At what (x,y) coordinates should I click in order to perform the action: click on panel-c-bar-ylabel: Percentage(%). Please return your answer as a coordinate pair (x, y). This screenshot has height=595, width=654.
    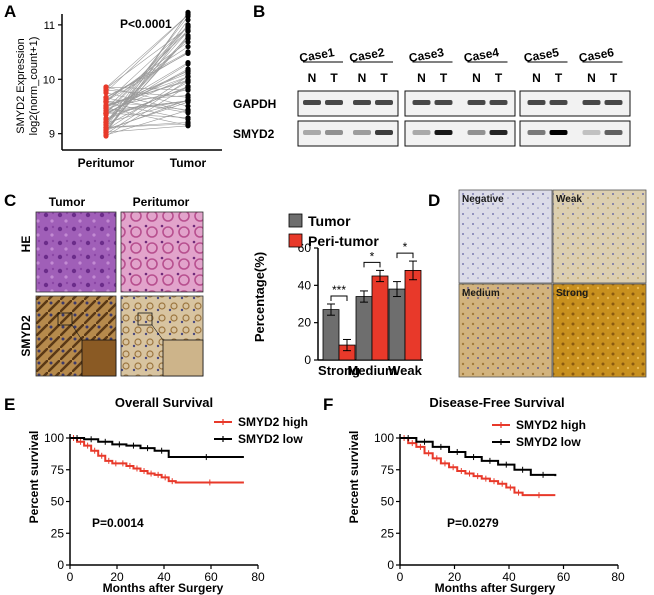
    Looking at the image, I should click on (259, 297).